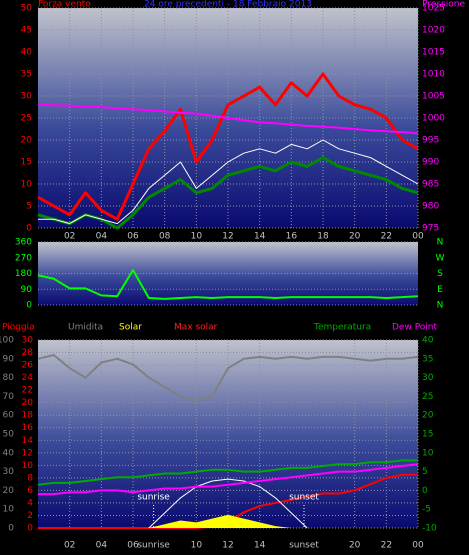  What do you see at coordinates (440, 258) in the screenshot?
I see `y2-tick-label: W` at bounding box center [440, 258].